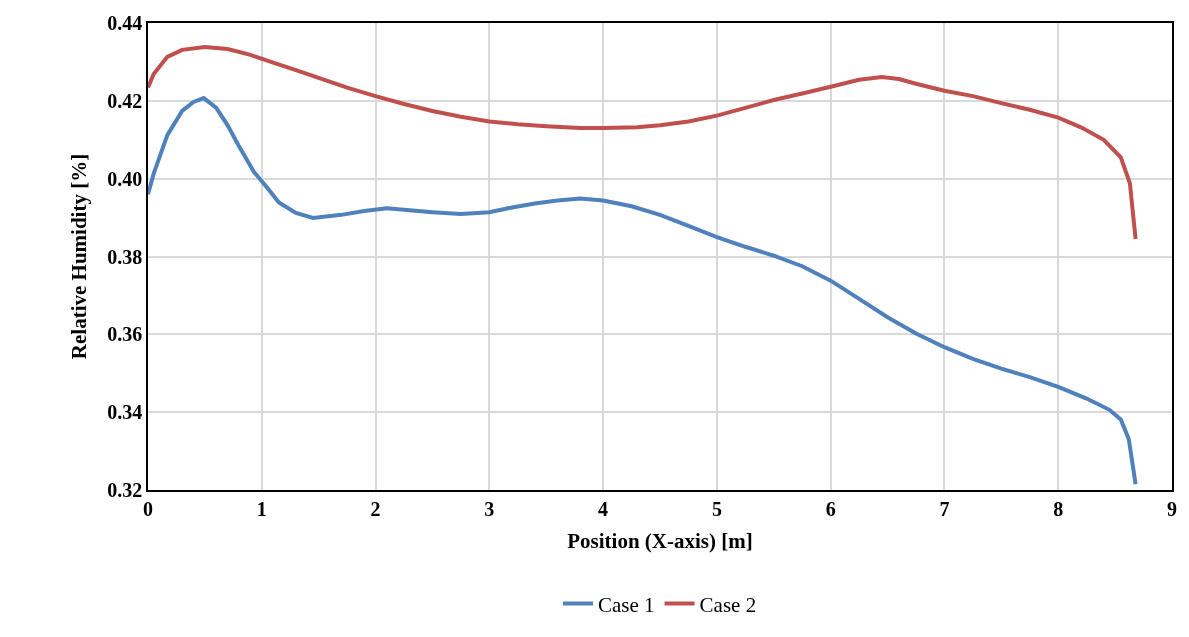 This screenshot has height=637, width=1189. What do you see at coordinates (261, 508) in the screenshot?
I see `x-tick-label: 1` at bounding box center [261, 508].